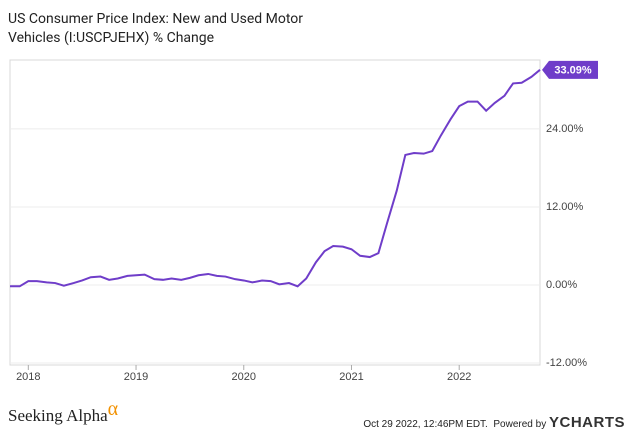  What do you see at coordinates (565, 207) in the screenshot?
I see `y-tick-label: 12.00%` at bounding box center [565, 207].